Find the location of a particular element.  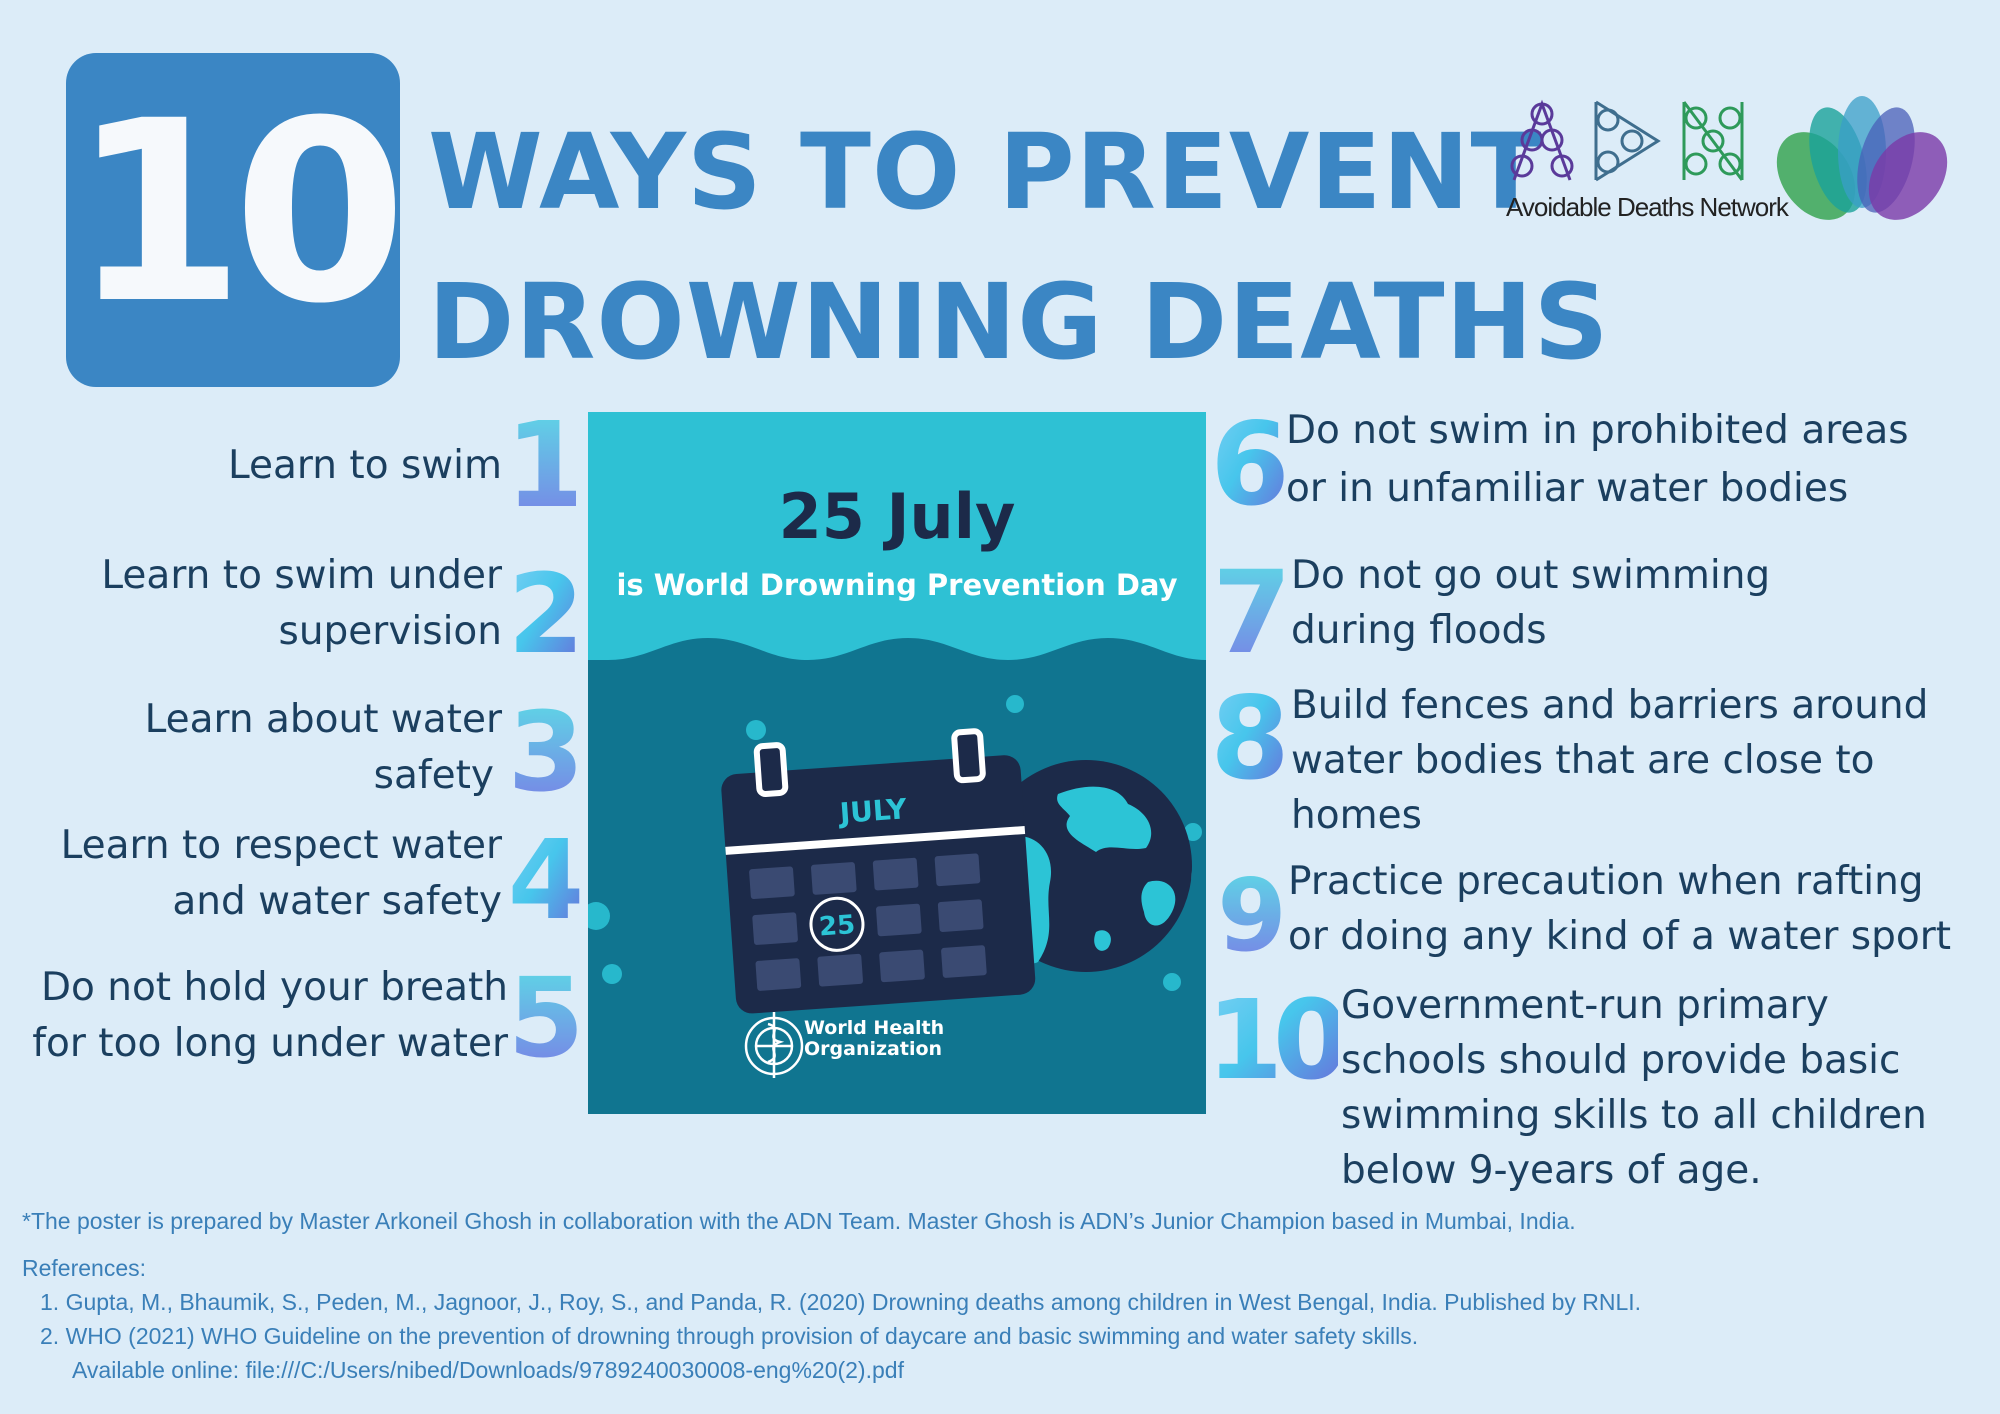

number-1-icon: 1 is located at coordinates (546, 461).